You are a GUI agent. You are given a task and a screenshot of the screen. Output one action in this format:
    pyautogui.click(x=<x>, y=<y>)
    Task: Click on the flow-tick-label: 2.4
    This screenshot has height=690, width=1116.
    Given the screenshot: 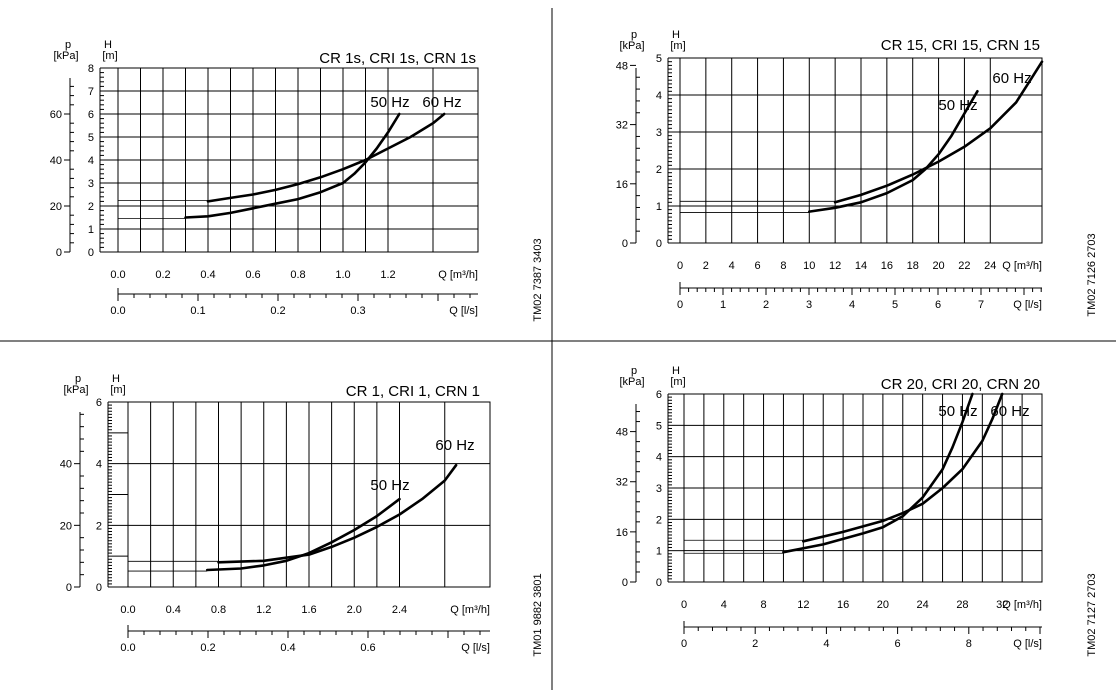 What is the action you would take?
    pyautogui.click(x=399, y=610)
    